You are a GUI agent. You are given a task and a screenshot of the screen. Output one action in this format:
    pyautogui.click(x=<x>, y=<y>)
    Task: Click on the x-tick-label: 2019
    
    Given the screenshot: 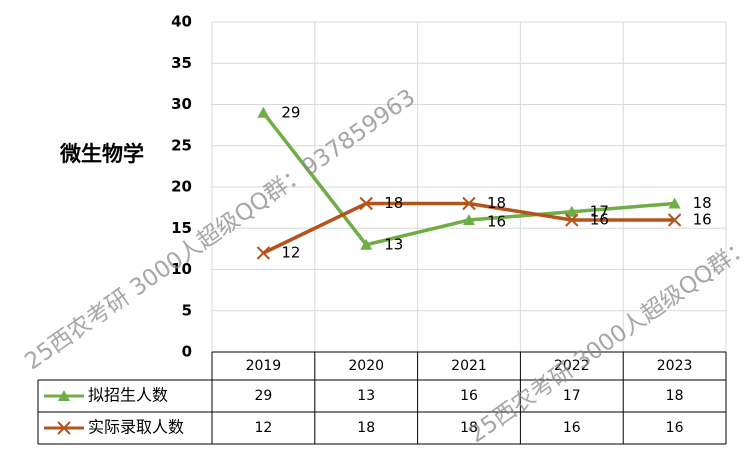 What is the action you would take?
    pyautogui.click(x=264, y=366)
    